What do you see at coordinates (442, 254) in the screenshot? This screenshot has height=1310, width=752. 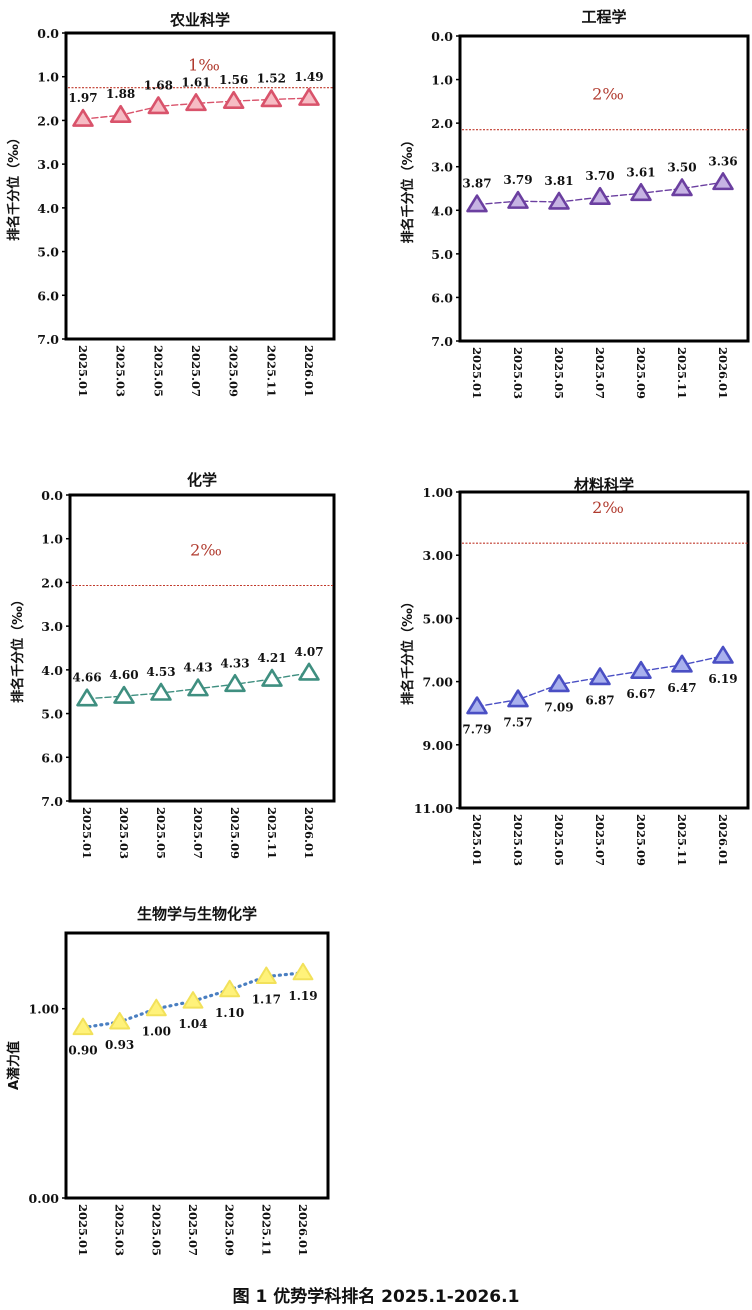 I see `chart-2-ytick-label: 5.0` at bounding box center [442, 254].